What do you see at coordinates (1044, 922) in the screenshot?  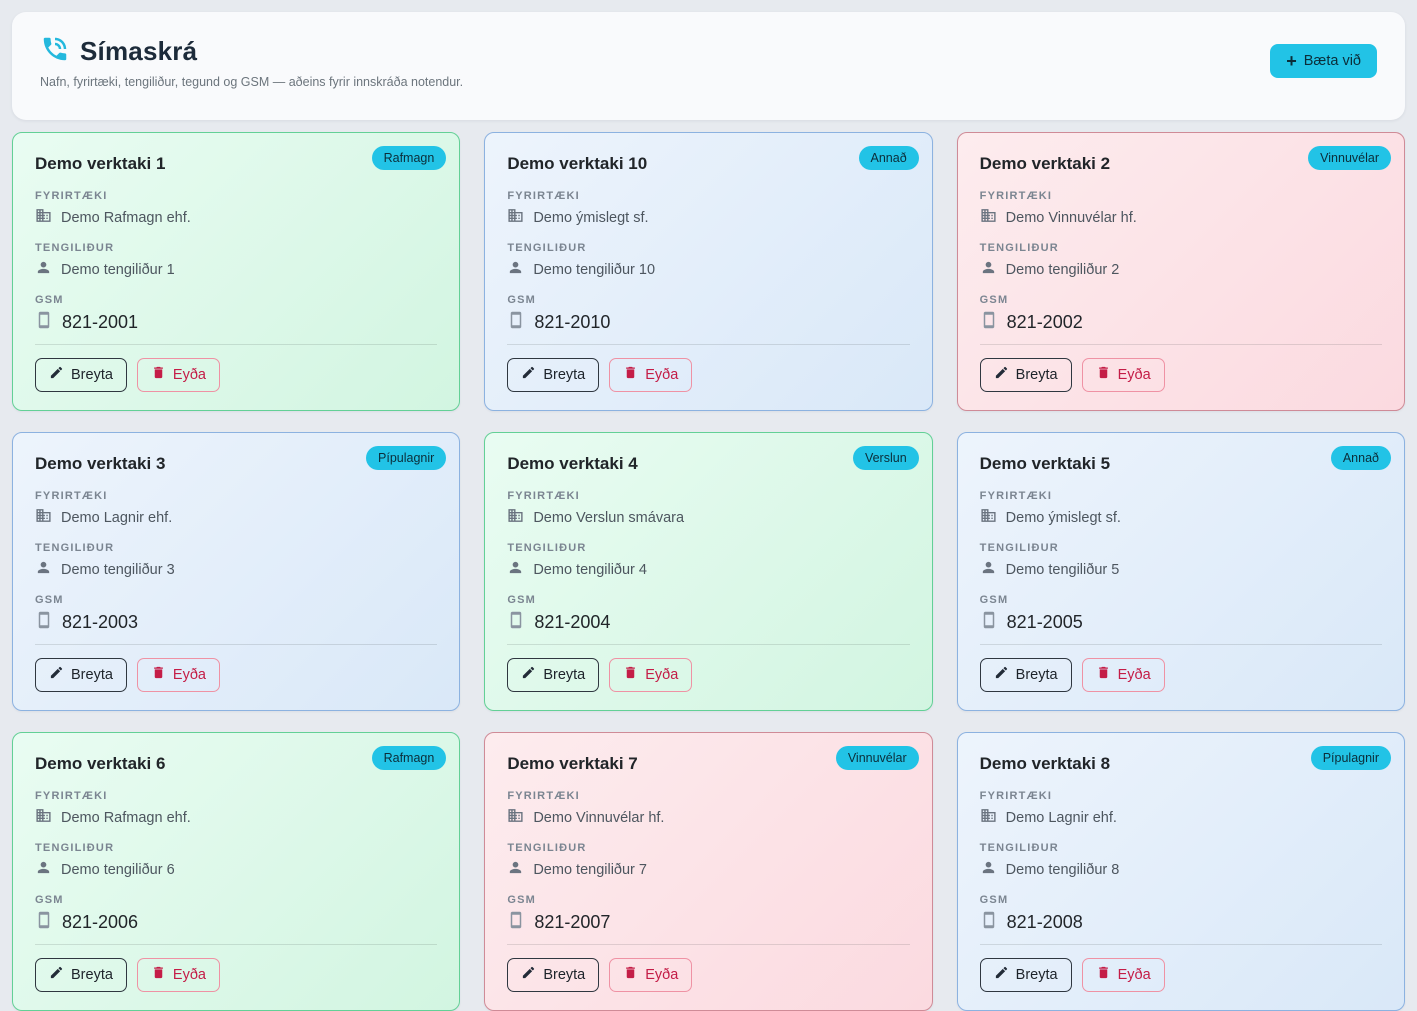 I see `gsm-number: 821-2008` at bounding box center [1044, 922].